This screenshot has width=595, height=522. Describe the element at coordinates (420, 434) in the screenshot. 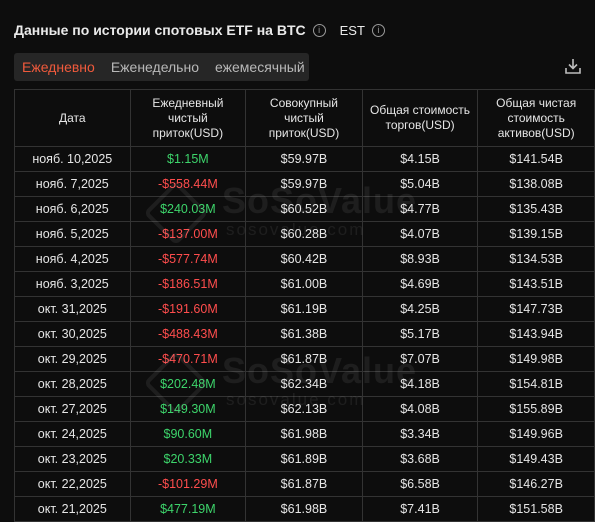

I see `cell-total-traded: $3.34B` at that location.